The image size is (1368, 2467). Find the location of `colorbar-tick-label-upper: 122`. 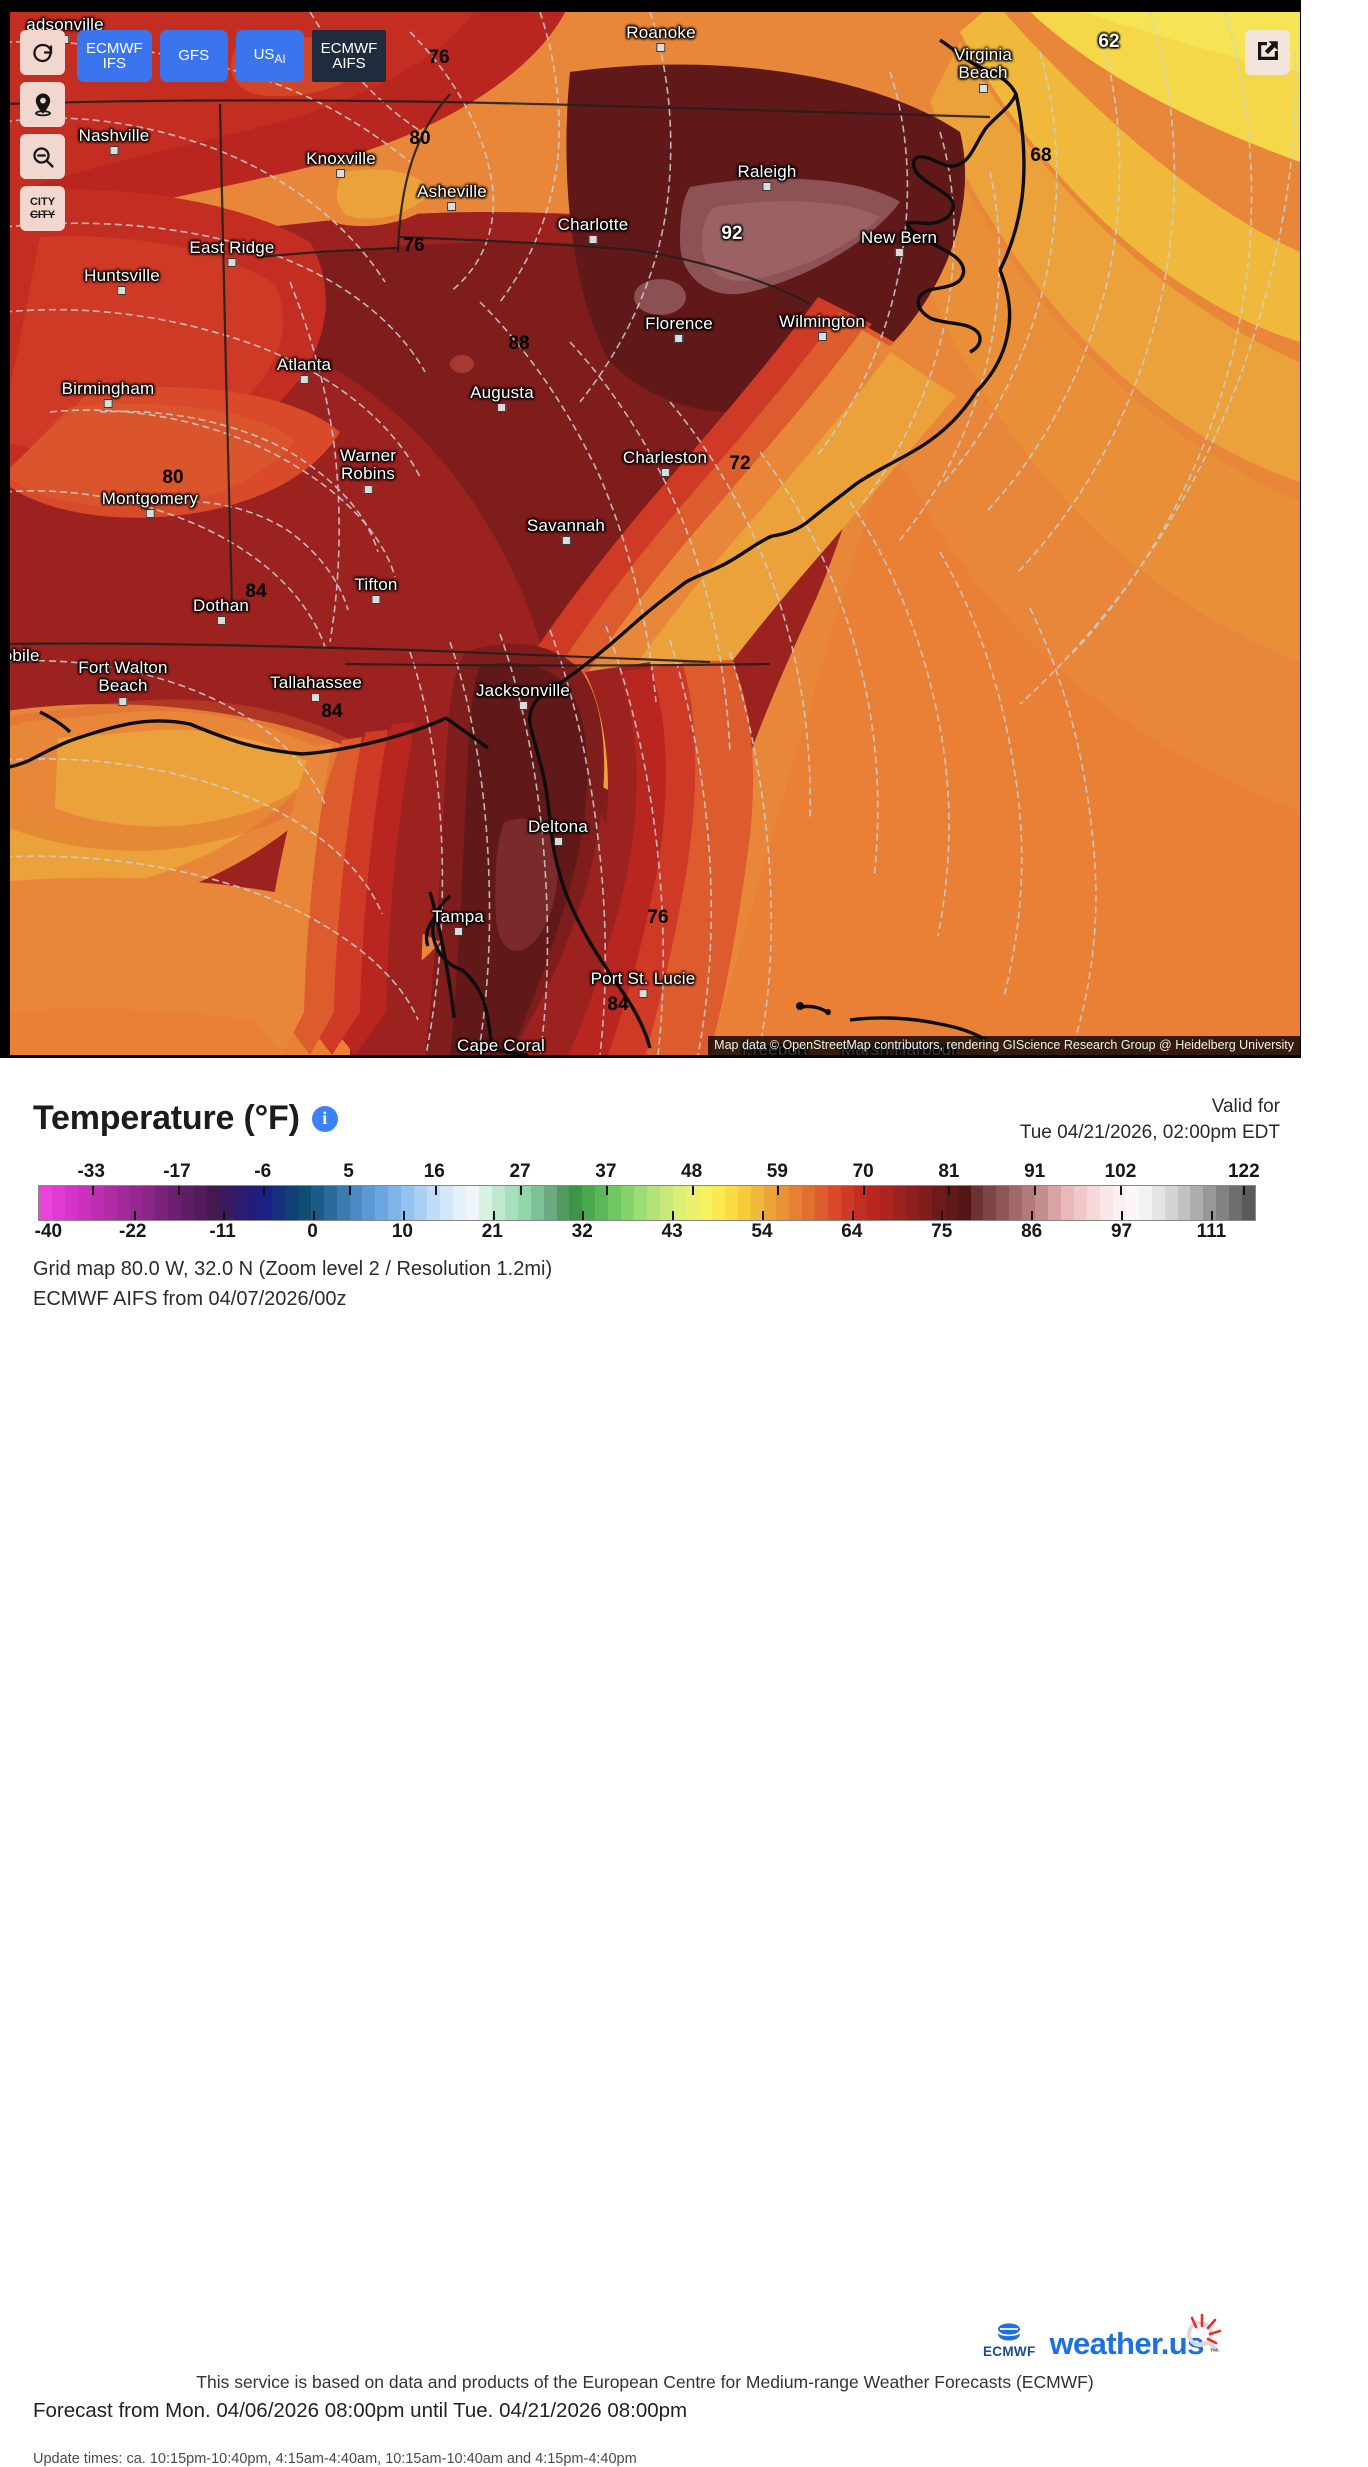

colorbar-tick-label-upper: 122 is located at coordinates (1243, 1171).